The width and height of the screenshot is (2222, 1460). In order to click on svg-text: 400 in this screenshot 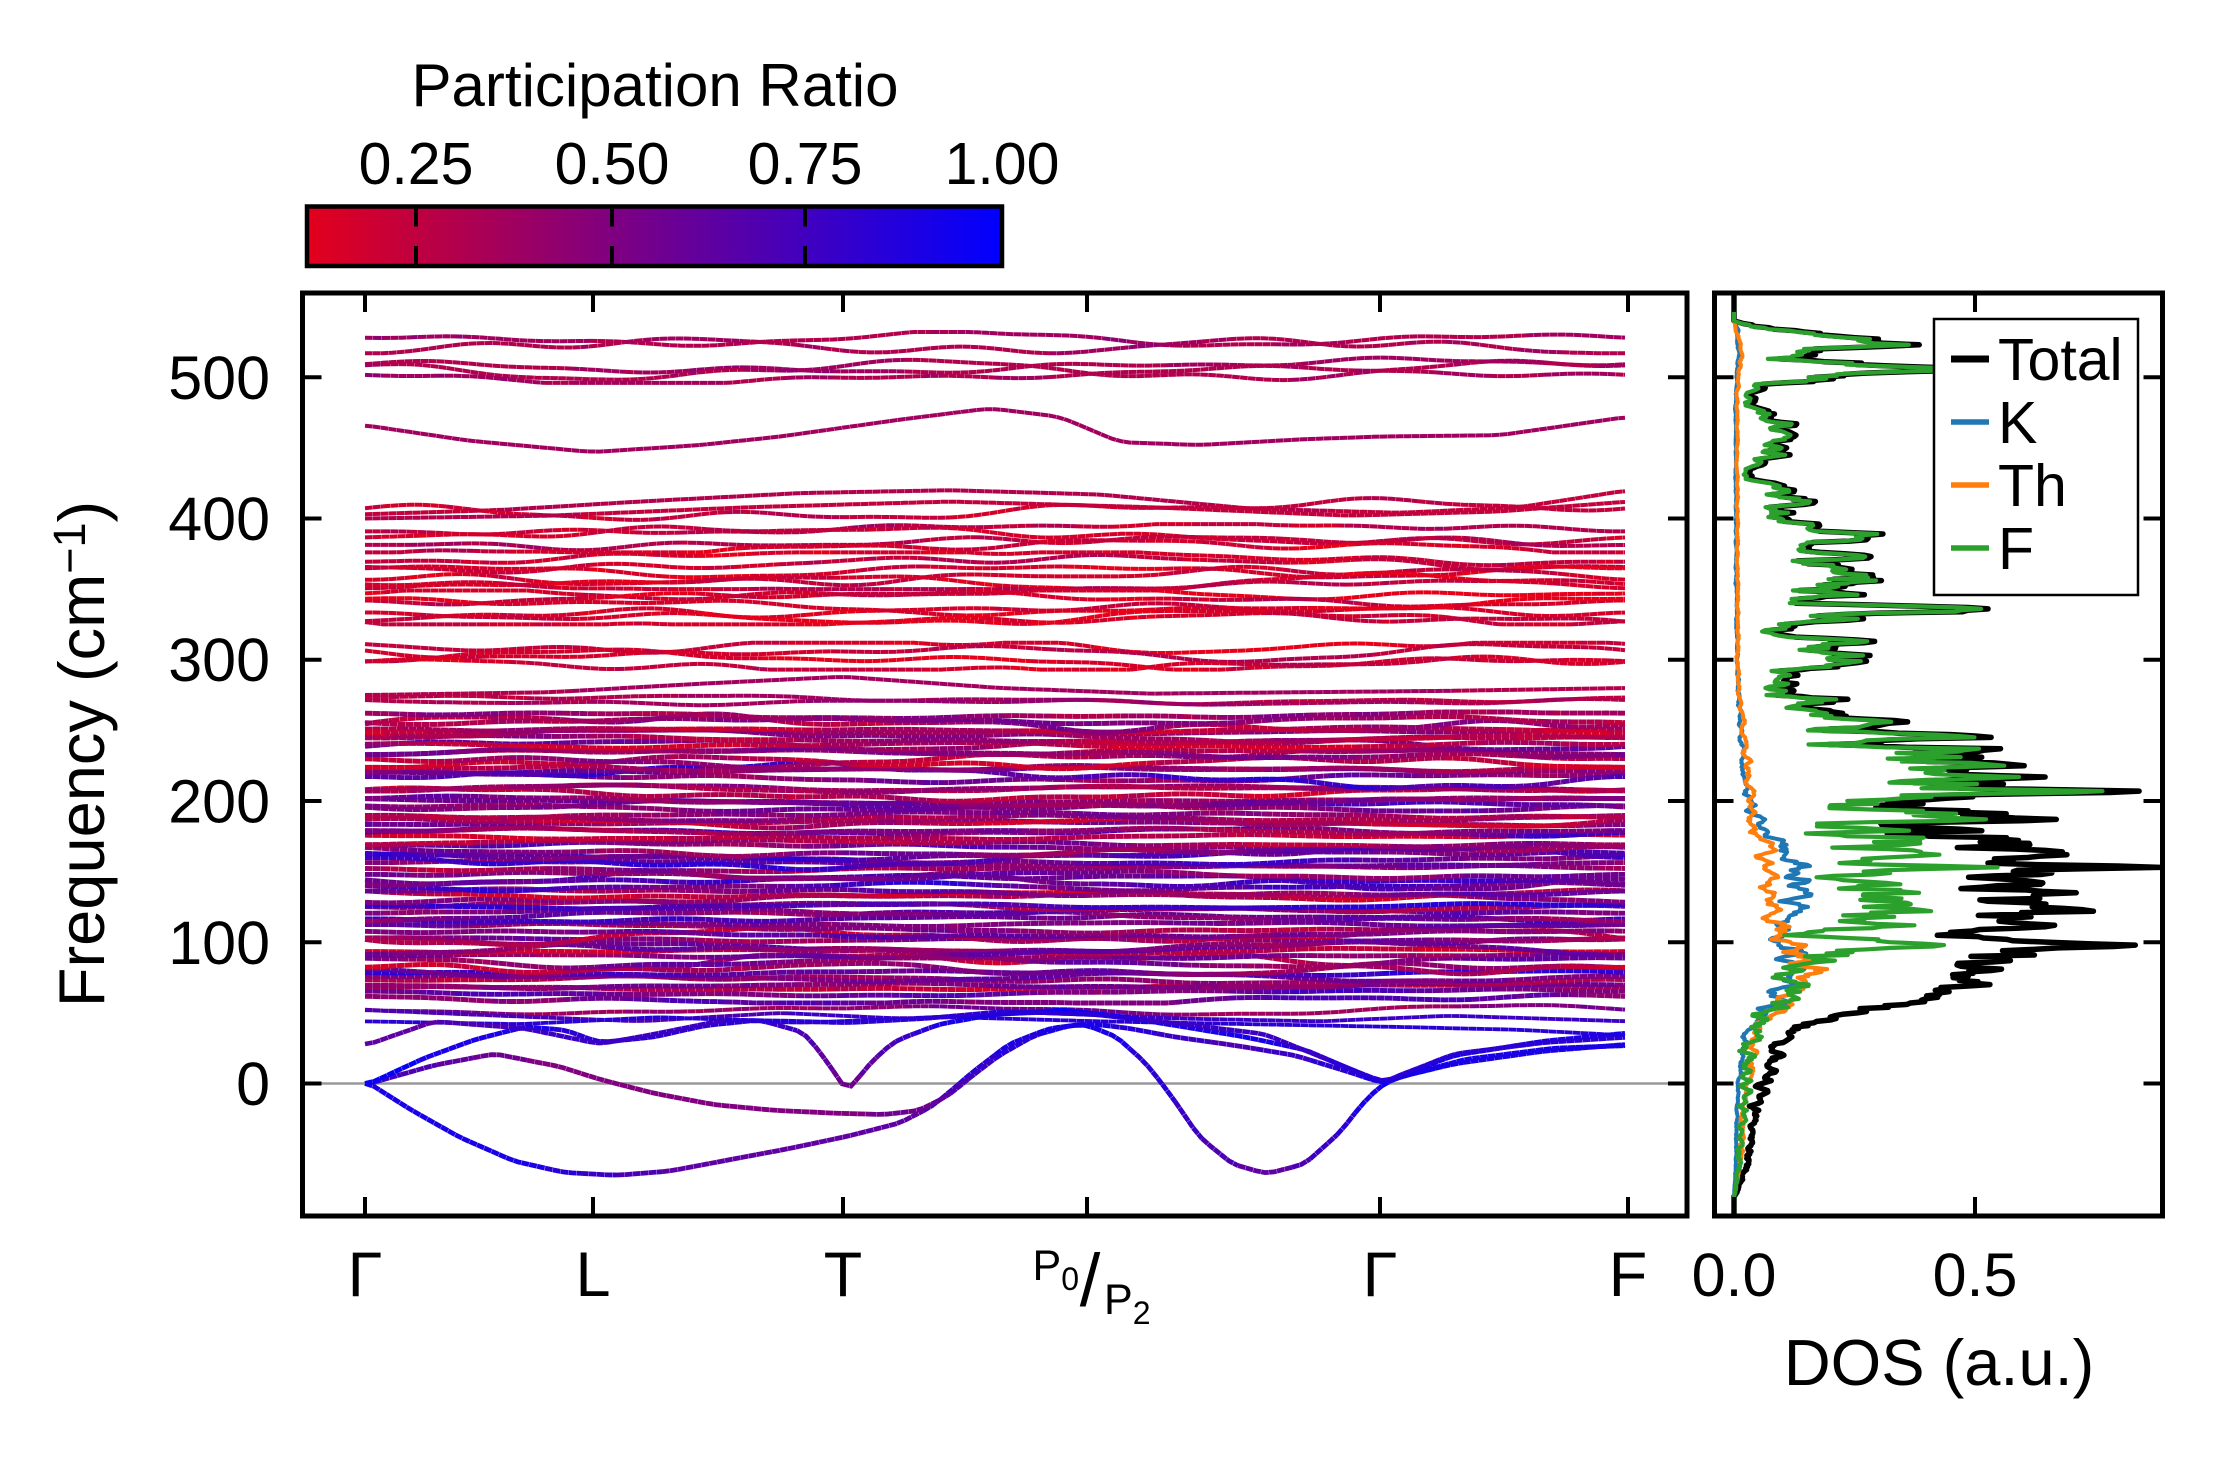, I will do `click(219, 519)`.